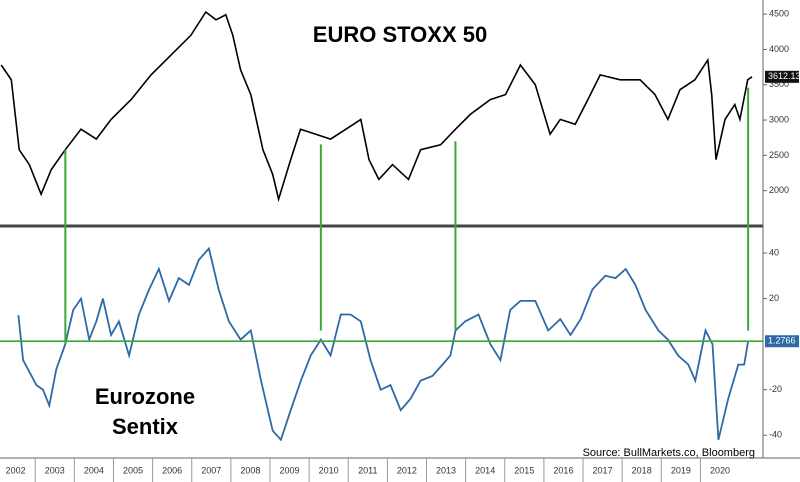 The height and width of the screenshot is (482, 800). I want to click on sentix-title: Eurozone Sentix, so click(145, 411).